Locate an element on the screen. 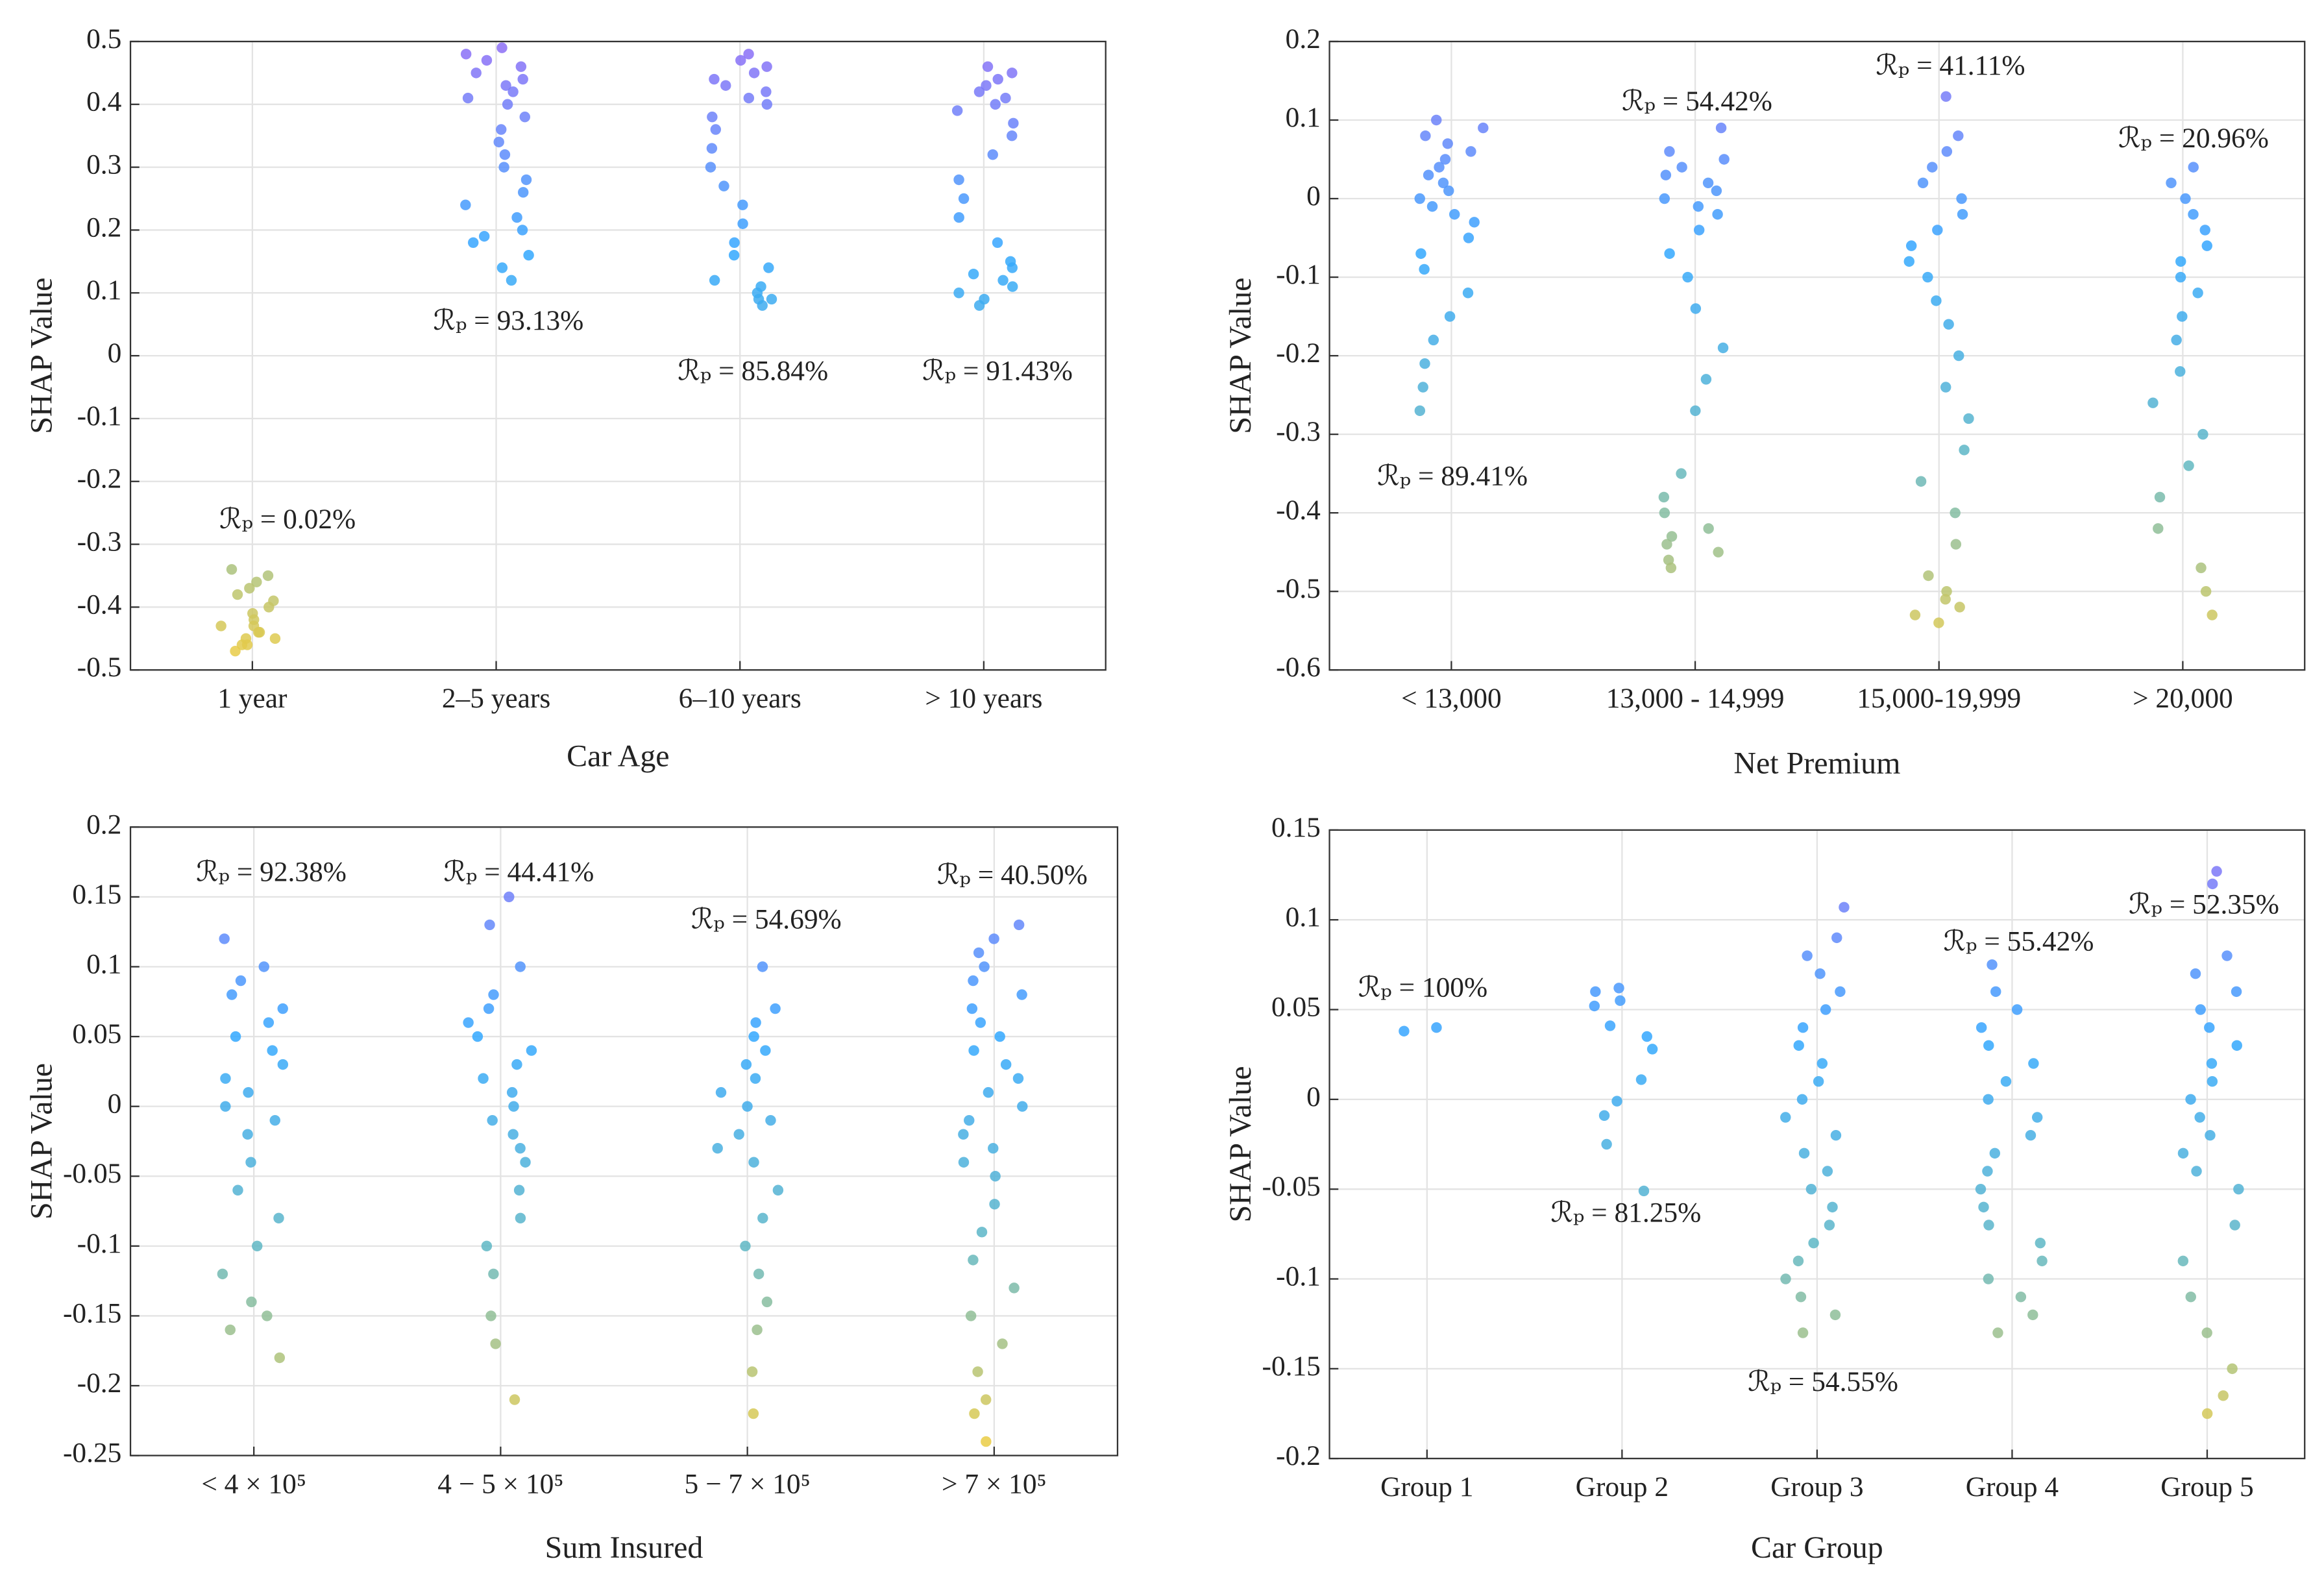 The height and width of the screenshot is (1583, 2324). x-tick-label: 6–10 years is located at coordinates (740, 698).